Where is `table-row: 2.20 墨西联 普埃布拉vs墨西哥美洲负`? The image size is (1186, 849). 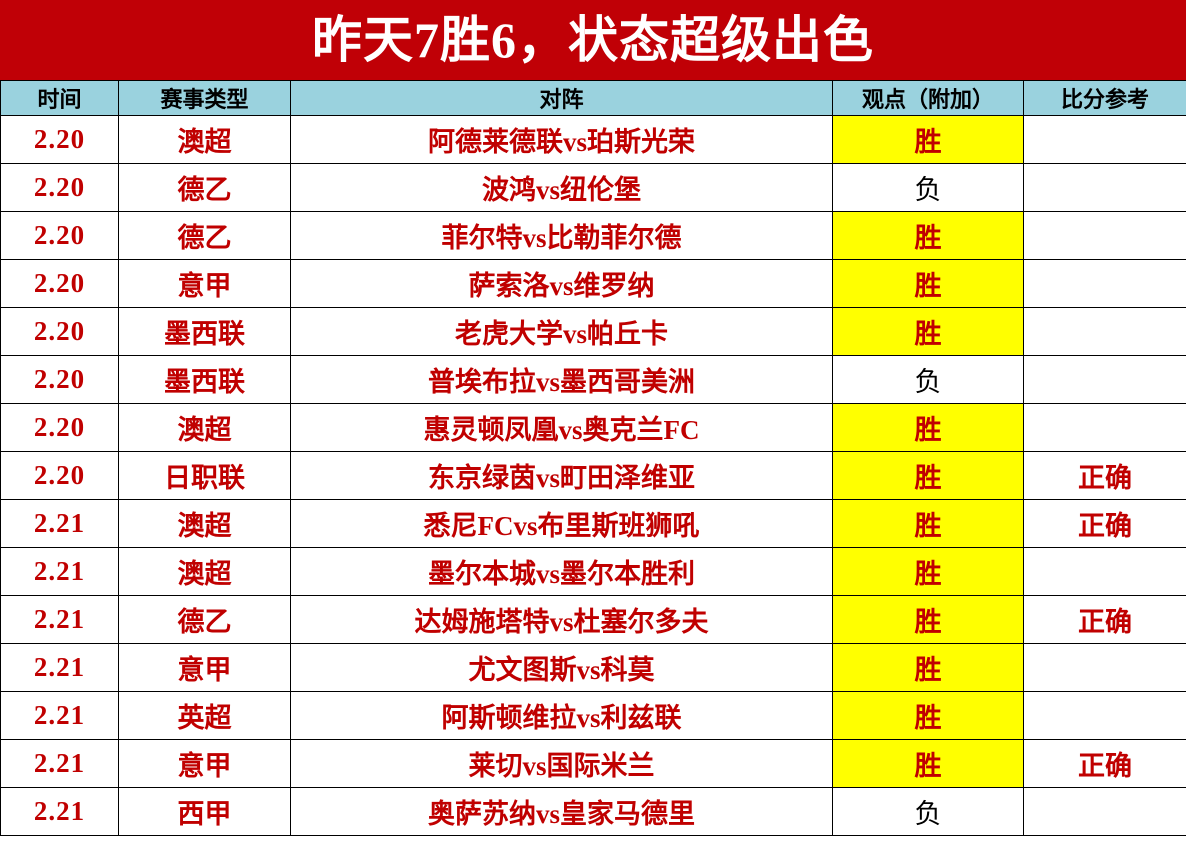 table-row: 2.20 墨西联 普埃布拉vs墨西哥美洲负 is located at coordinates (593, 379).